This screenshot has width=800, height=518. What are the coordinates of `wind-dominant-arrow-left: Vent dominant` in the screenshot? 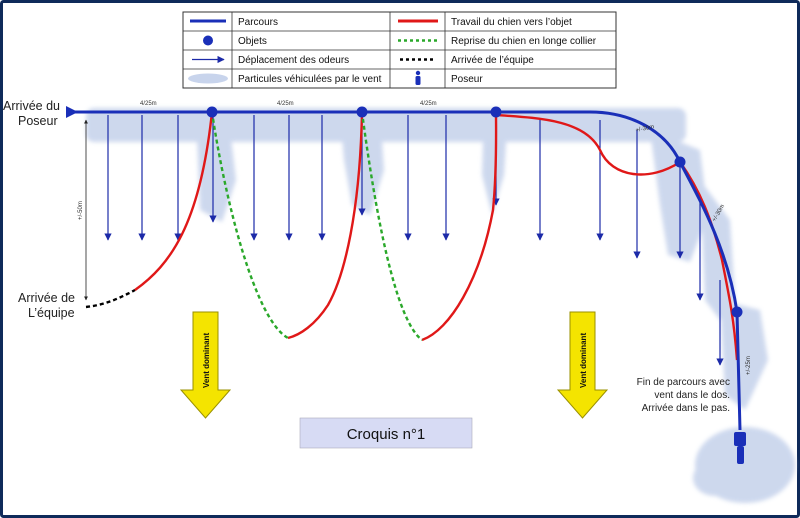 It's located at (205, 365).